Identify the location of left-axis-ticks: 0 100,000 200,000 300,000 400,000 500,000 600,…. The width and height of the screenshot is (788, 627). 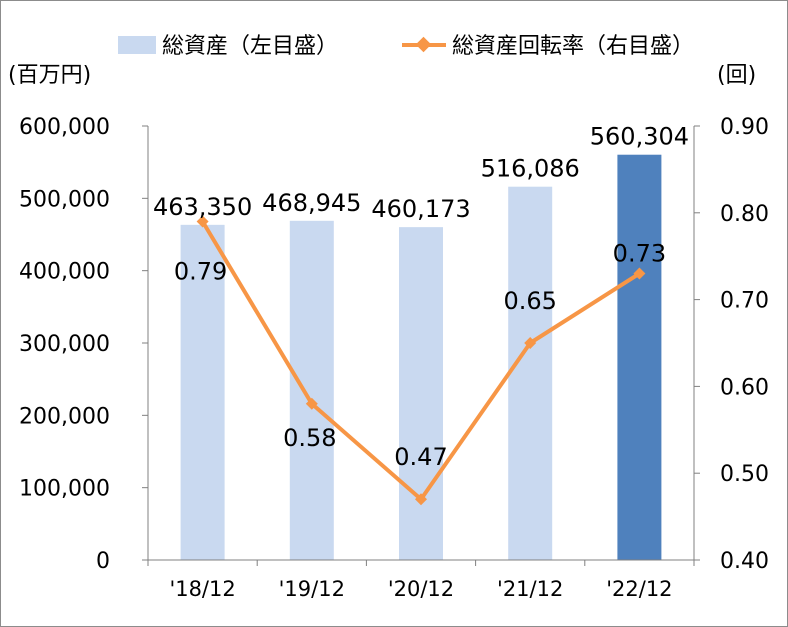
(83, 344).